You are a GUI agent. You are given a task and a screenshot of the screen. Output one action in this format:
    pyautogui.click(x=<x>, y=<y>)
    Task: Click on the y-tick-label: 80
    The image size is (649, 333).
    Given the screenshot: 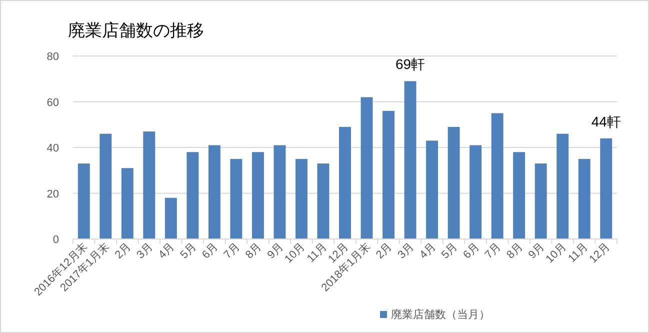 What is the action you would take?
    pyautogui.click(x=52, y=57)
    